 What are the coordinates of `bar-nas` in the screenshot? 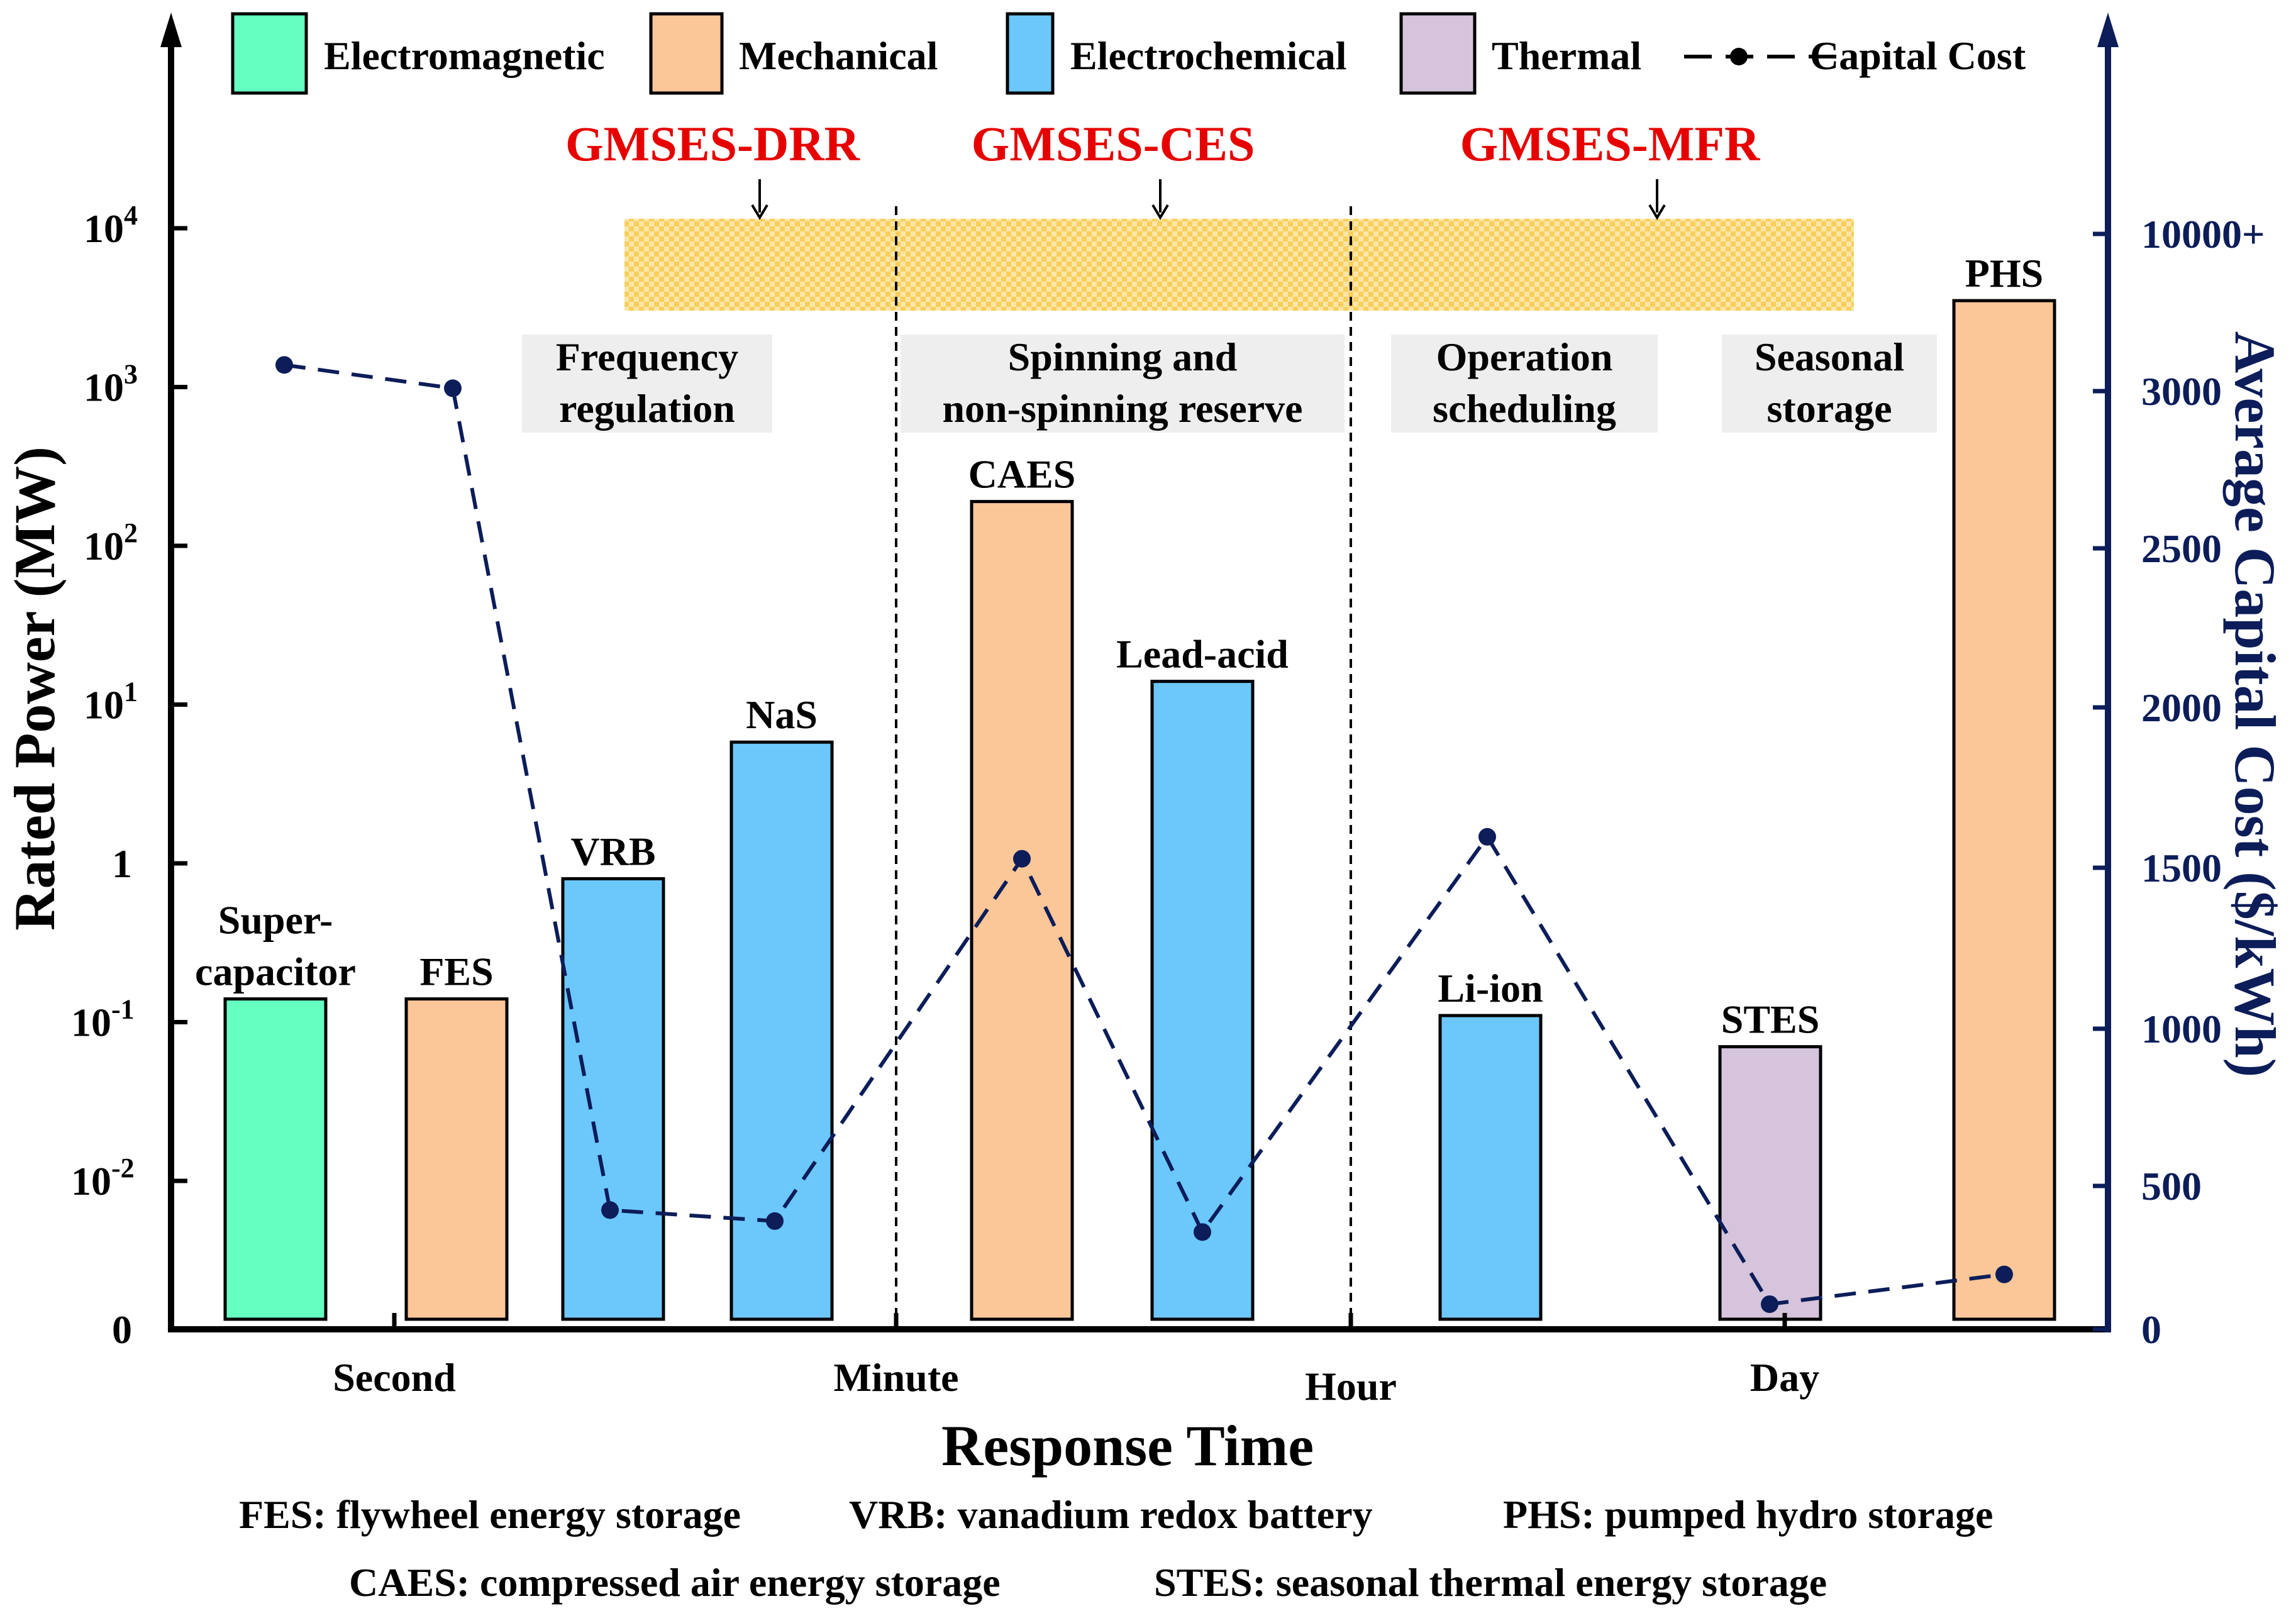 It's located at (781, 1030).